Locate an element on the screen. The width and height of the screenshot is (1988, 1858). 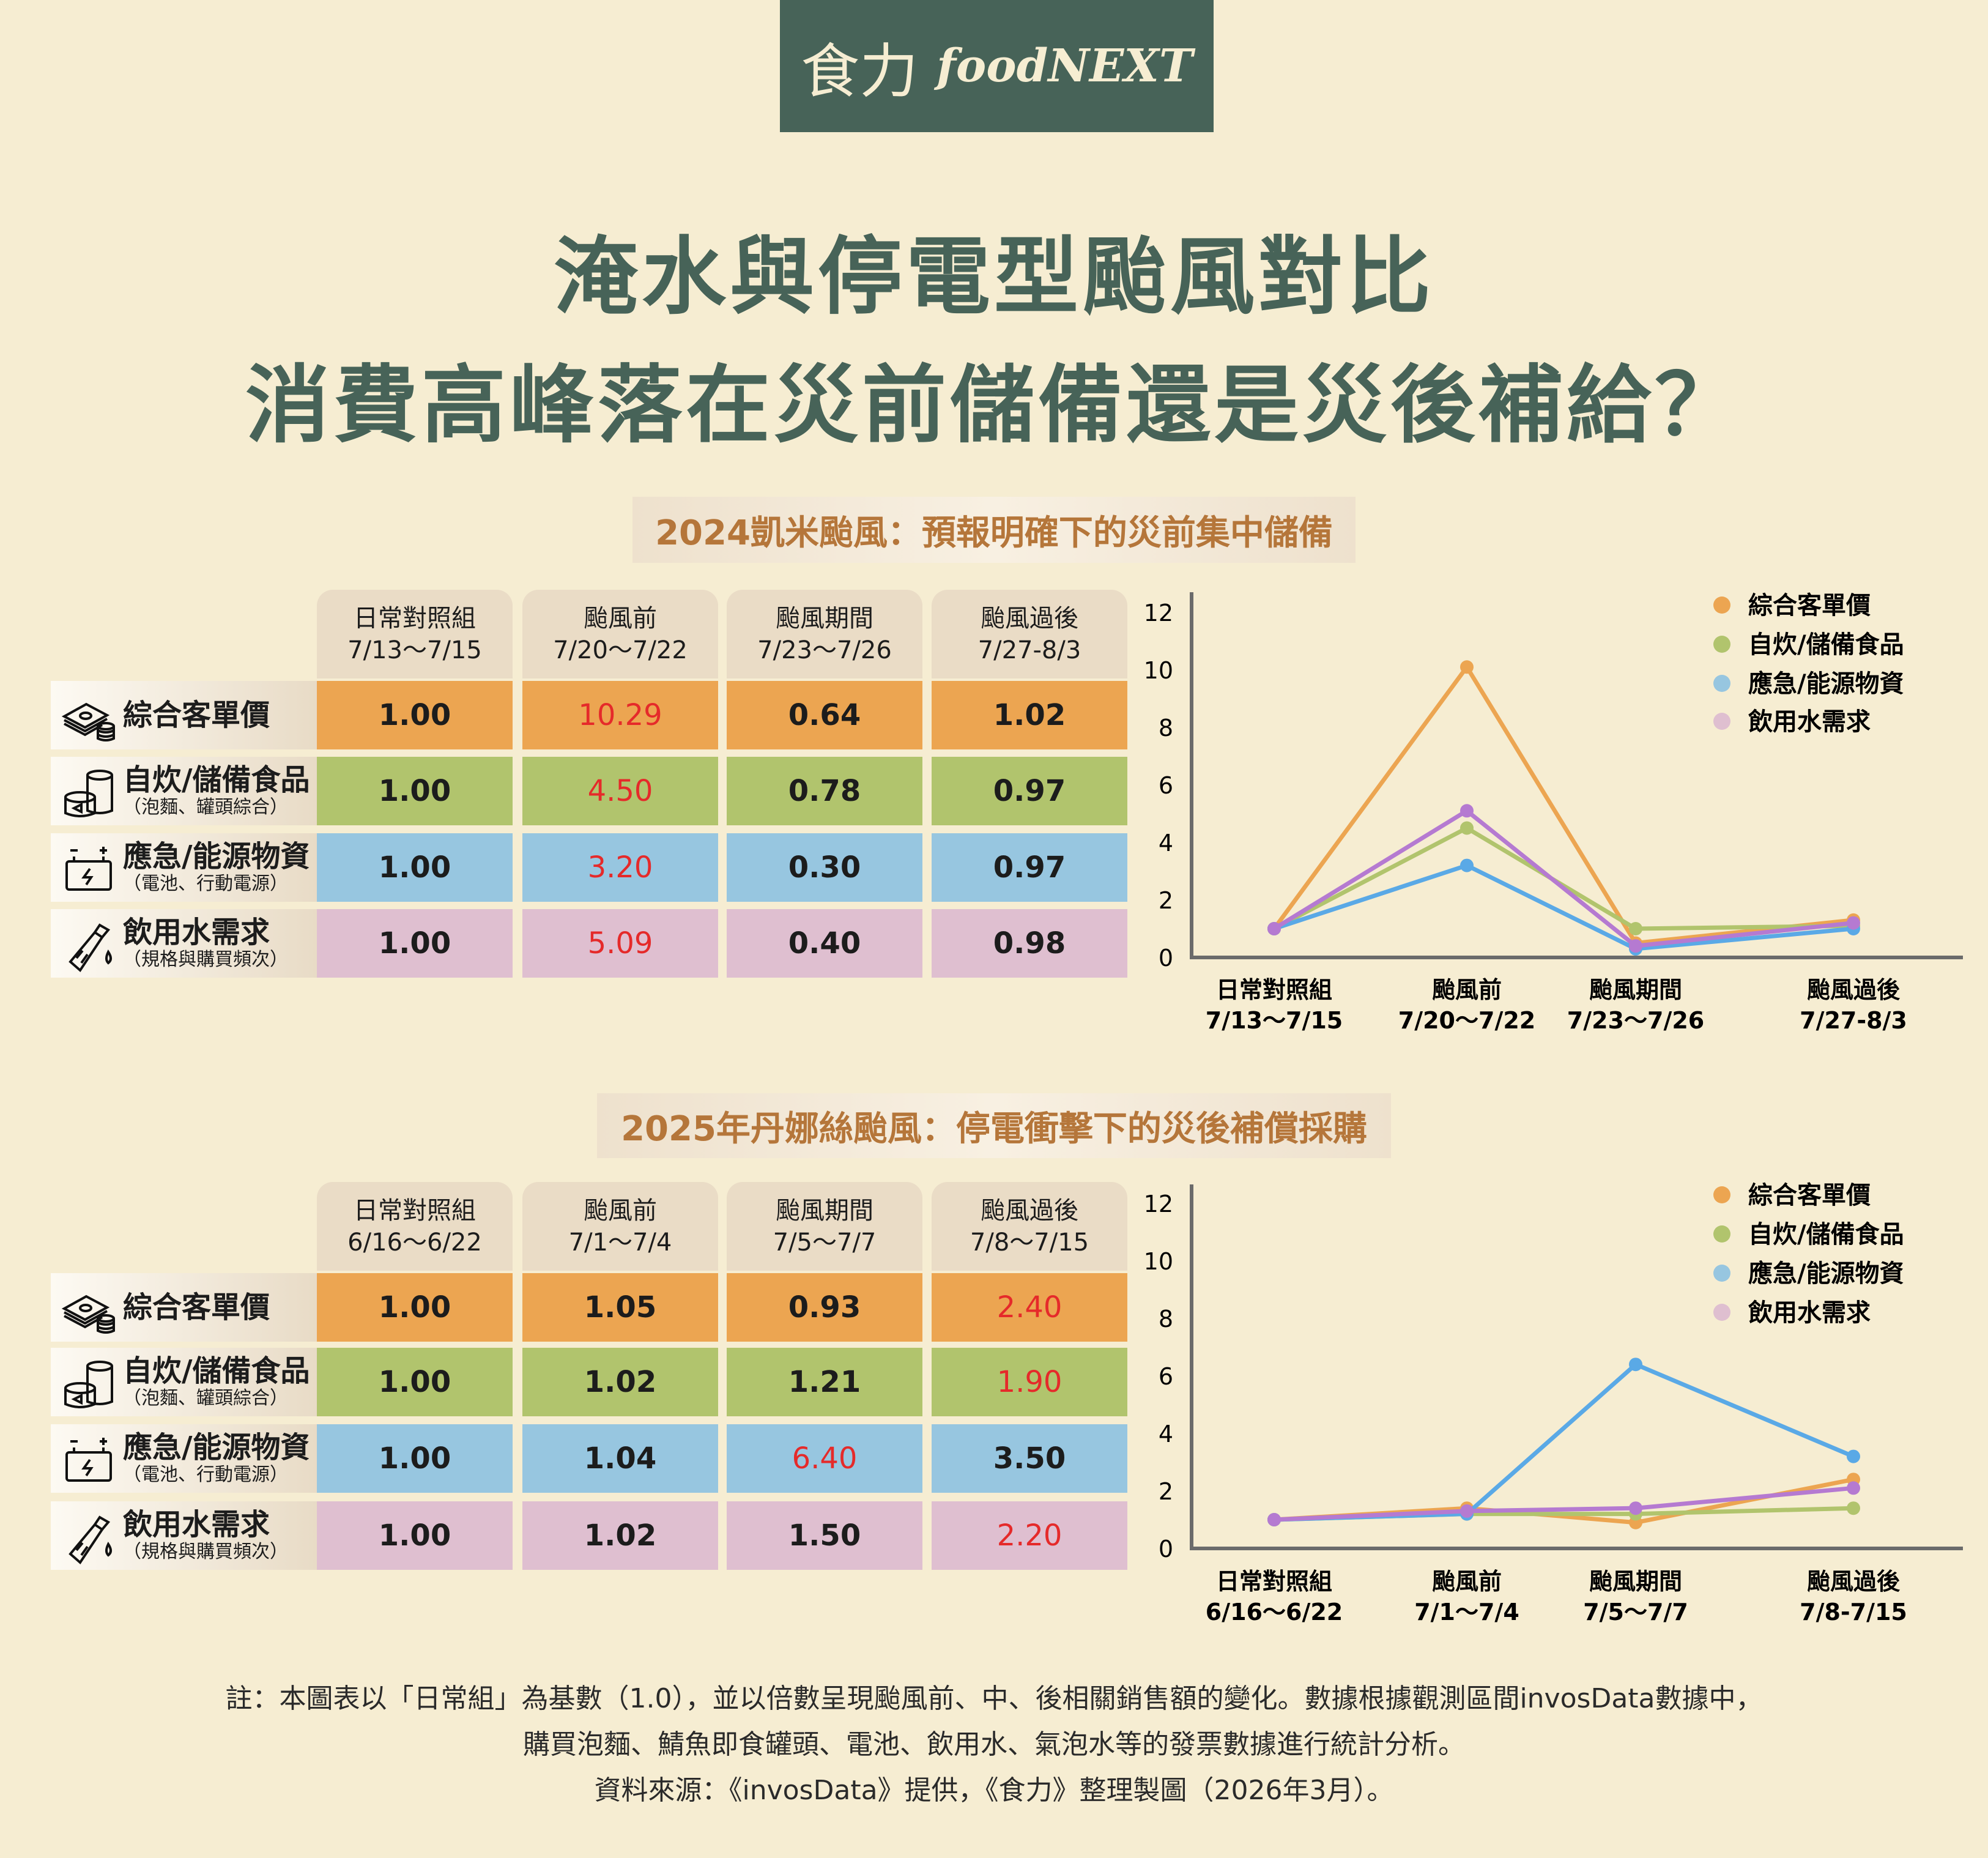
row-label: 自炊/儲備食品 （泡麵、罐頭綜合） is located at coordinates (184, 1382).